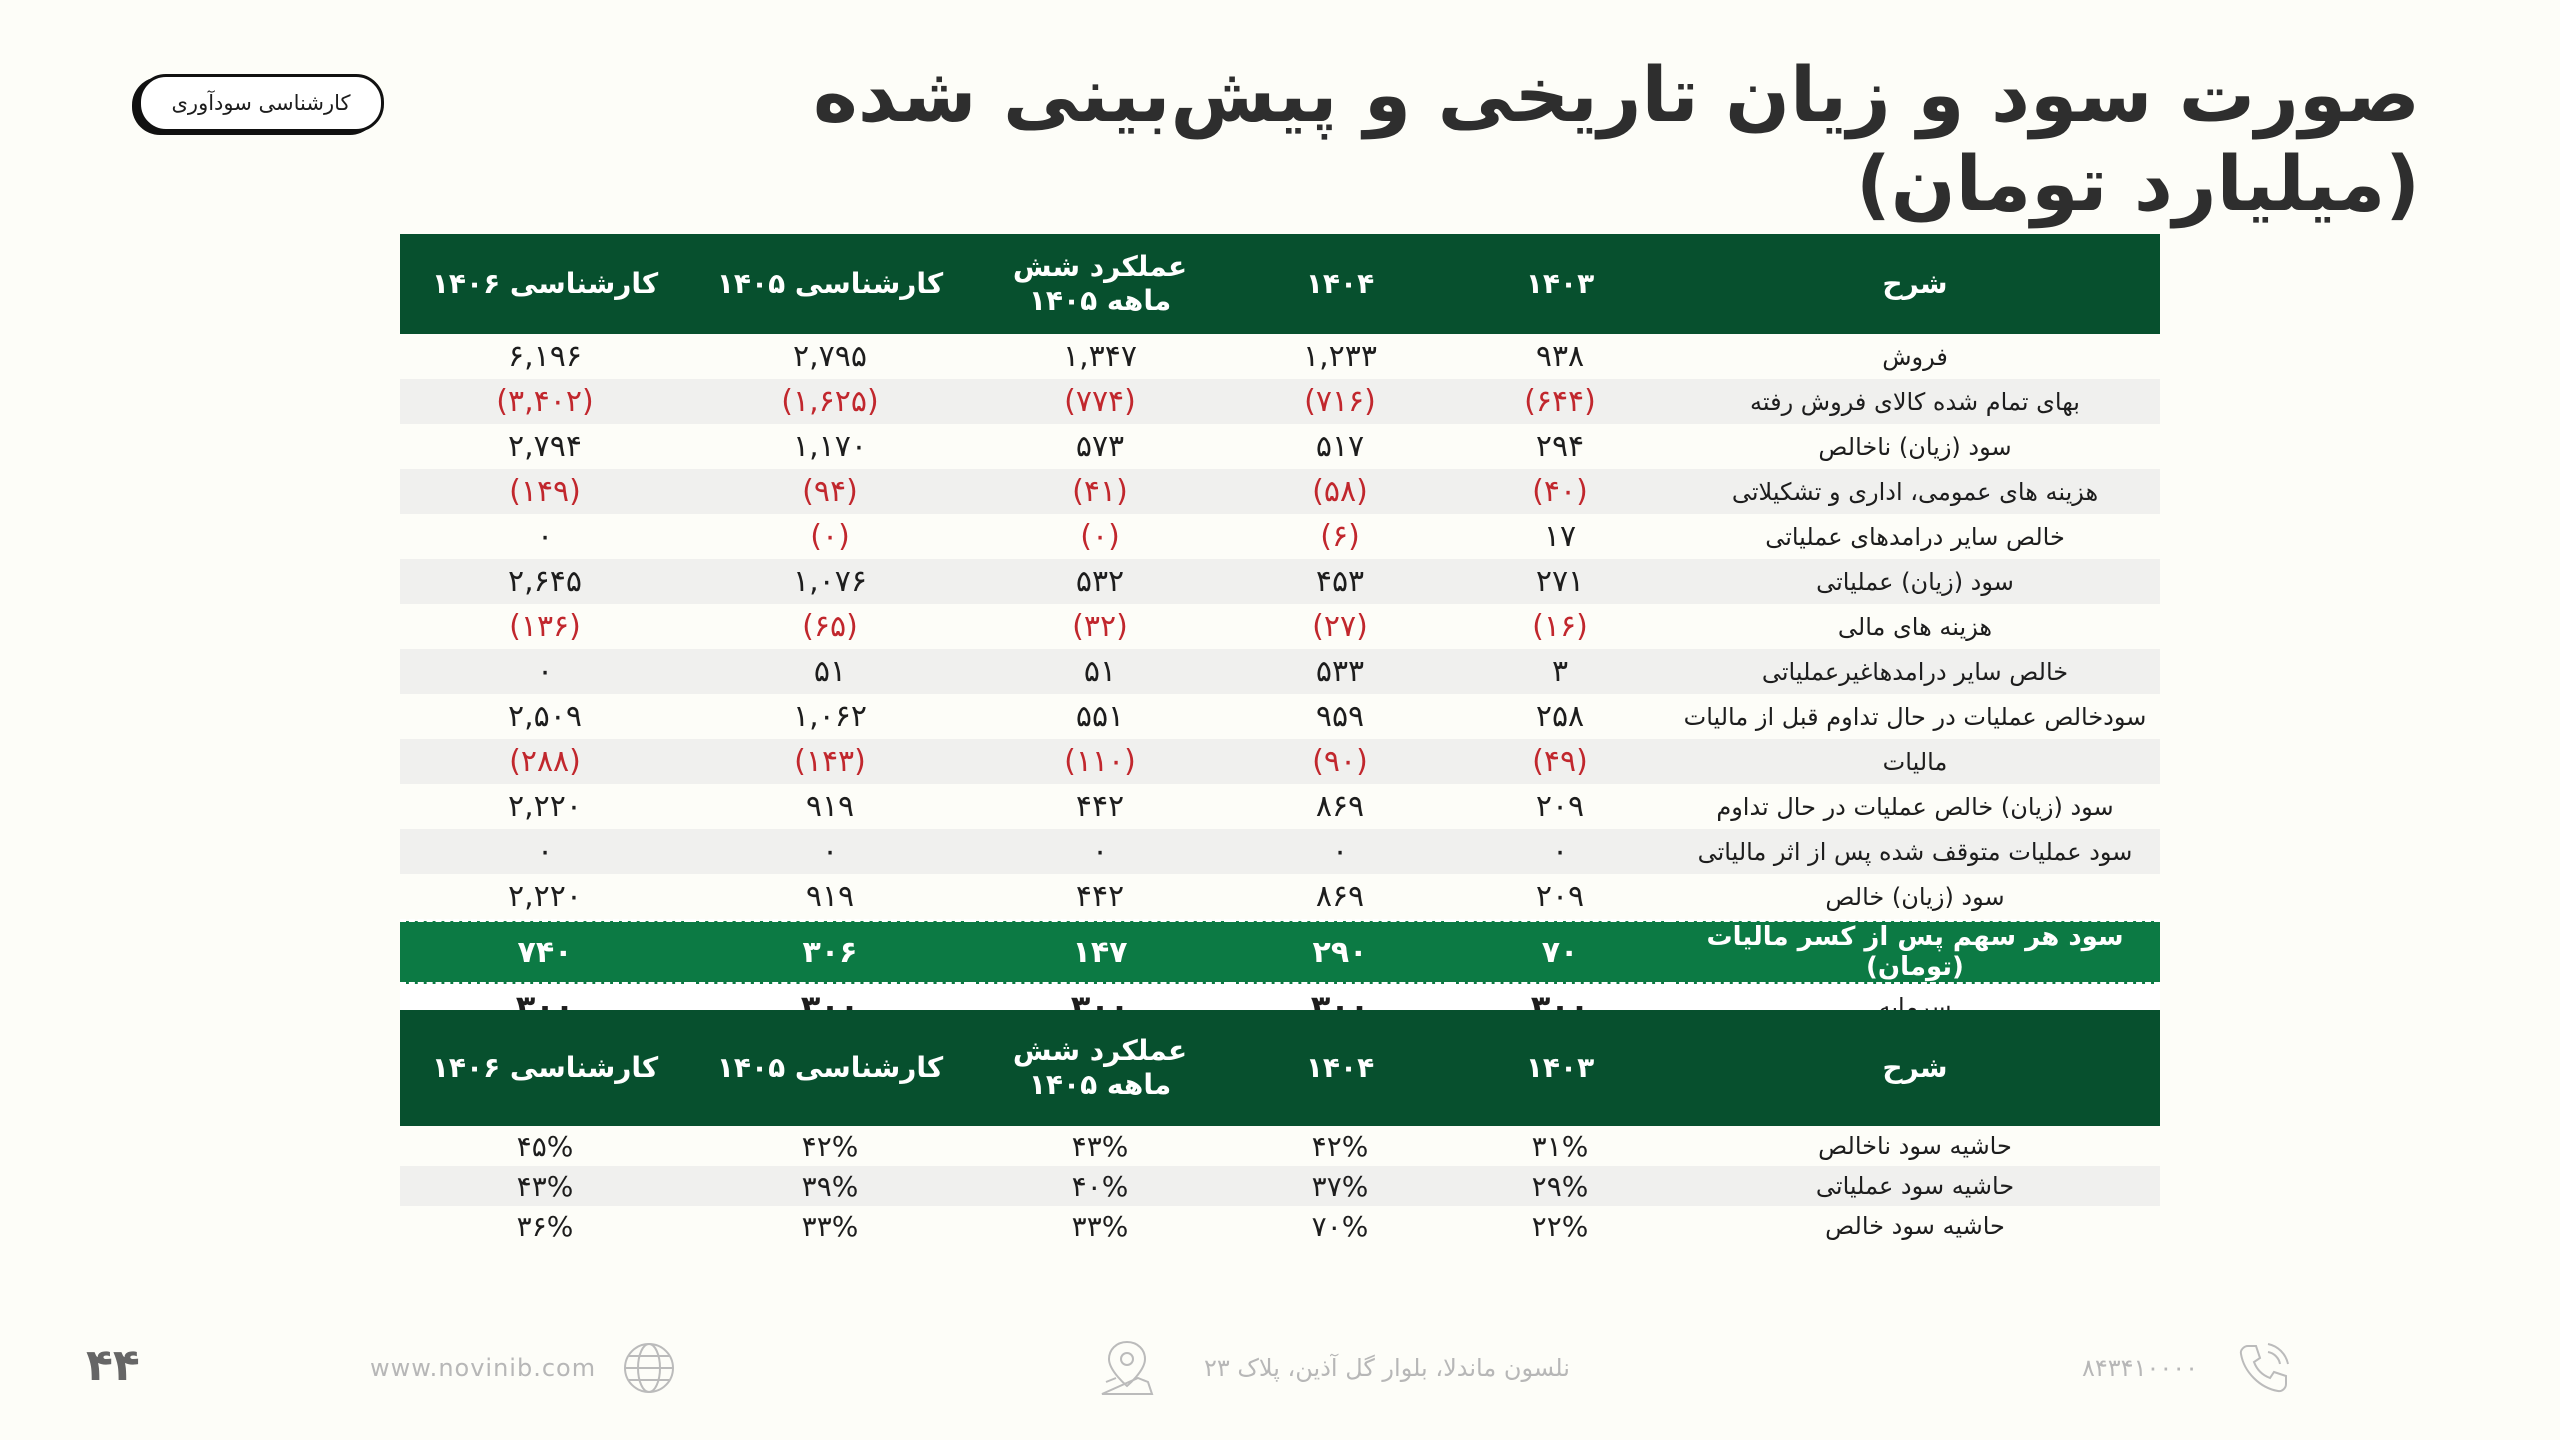  What do you see at coordinates (1915, 446) in the screenshot?
I see `row-label: سود (زیان) ناخالص` at bounding box center [1915, 446].